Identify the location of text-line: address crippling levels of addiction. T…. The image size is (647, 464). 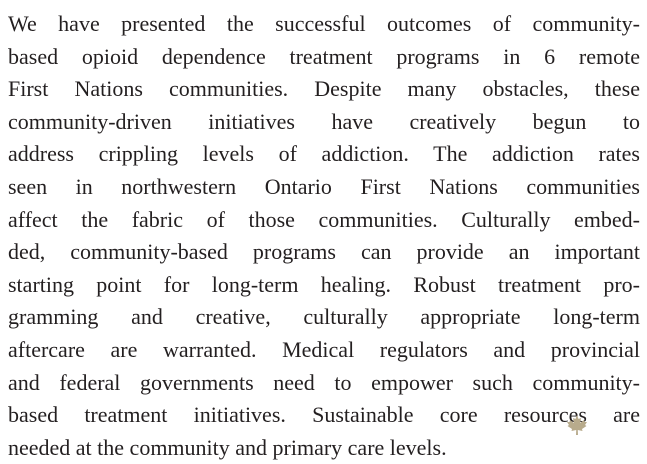
(324, 154).